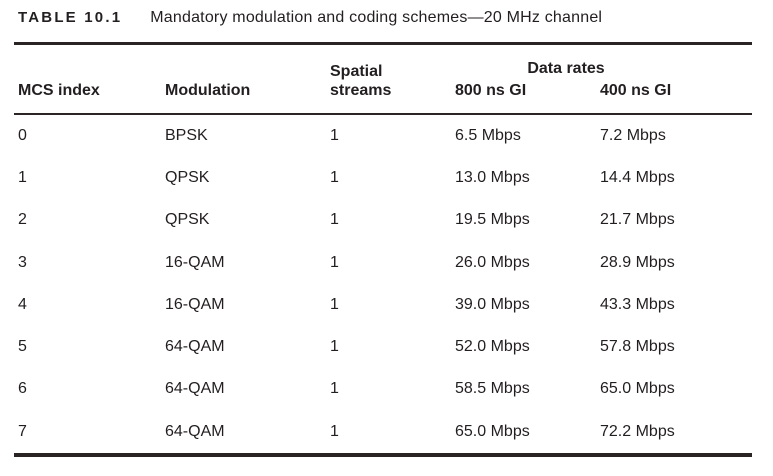 This screenshot has height=476, width=773. Describe the element at coordinates (566, 68) in the screenshot. I see `column-group-header-data-rates: Data rates` at that location.